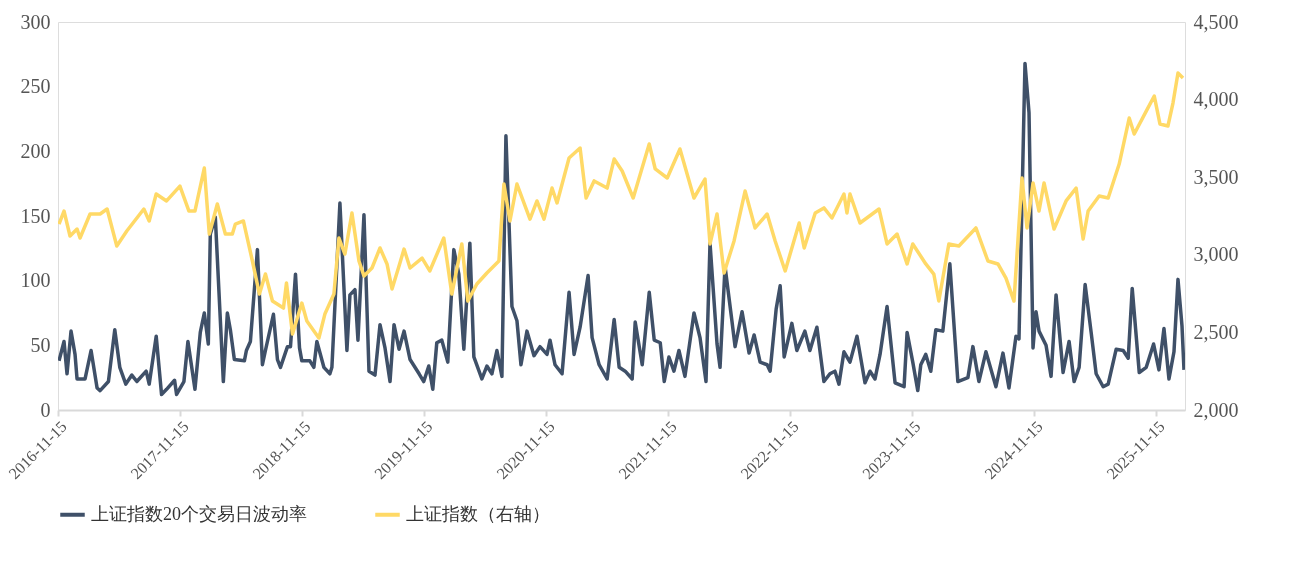  Describe the element at coordinates (35, 150) in the screenshot. I see `y-tick-label: 200` at that location.